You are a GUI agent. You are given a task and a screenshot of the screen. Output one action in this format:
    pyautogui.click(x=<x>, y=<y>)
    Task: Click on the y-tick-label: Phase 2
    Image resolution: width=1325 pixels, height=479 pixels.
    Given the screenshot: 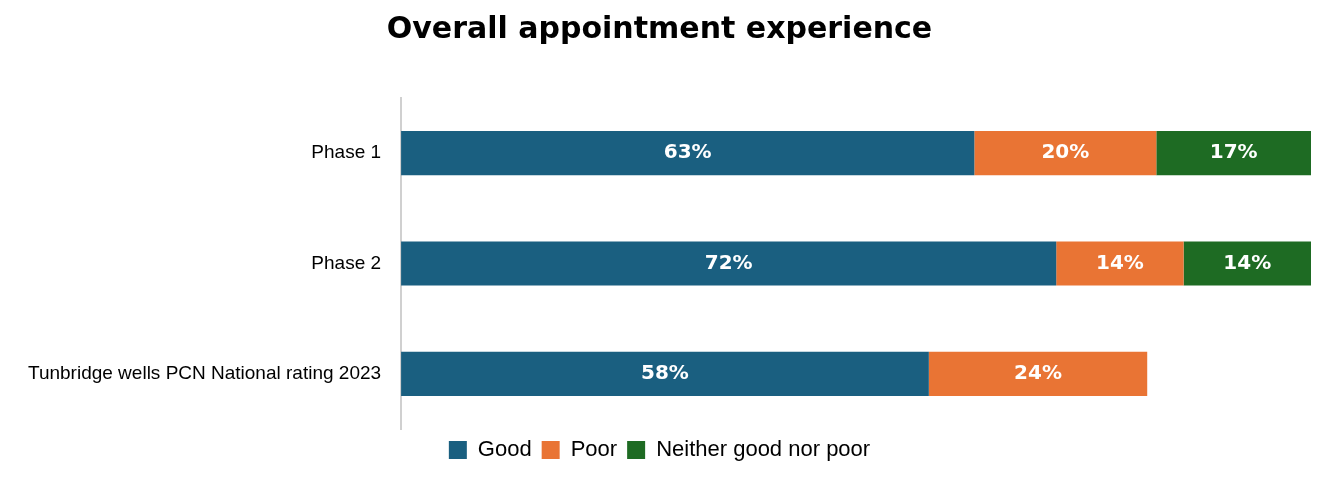 What is the action you would take?
    pyautogui.click(x=346, y=262)
    